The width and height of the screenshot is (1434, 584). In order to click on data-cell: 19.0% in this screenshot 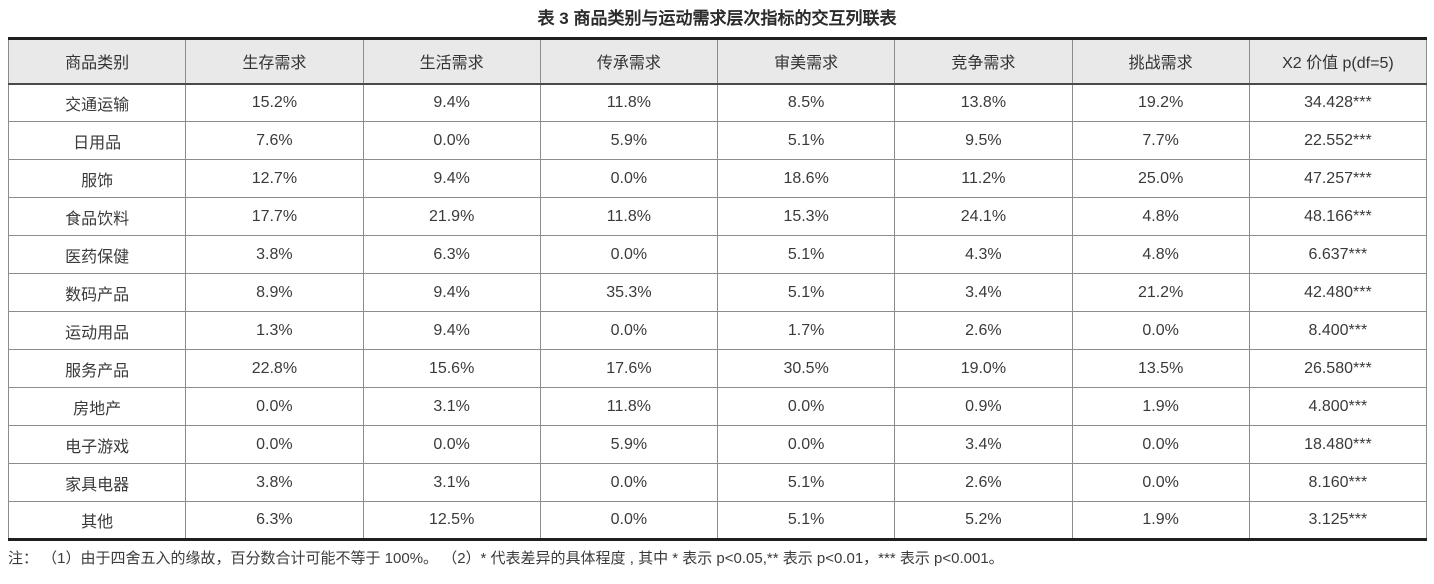, I will do `click(983, 368)`.